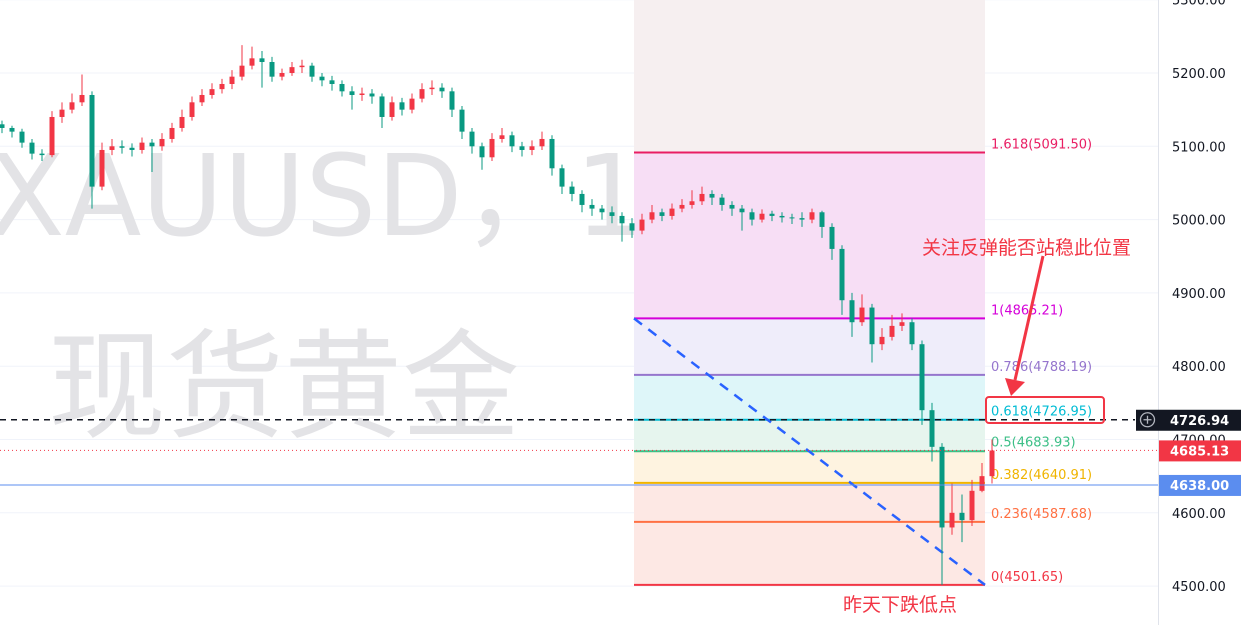  What do you see at coordinates (1041, 367) in the screenshot?
I see `fib-level-label: 0.786(4788.19)` at bounding box center [1041, 367].